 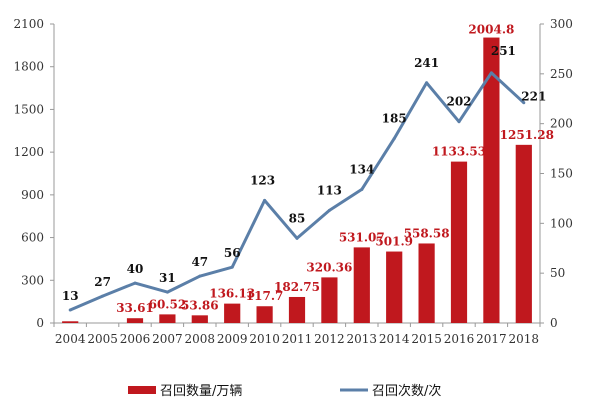 What do you see at coordinates (394, 119) in the screenshot?
I see `line-data-label: 185` at bounding box center [394, 119].